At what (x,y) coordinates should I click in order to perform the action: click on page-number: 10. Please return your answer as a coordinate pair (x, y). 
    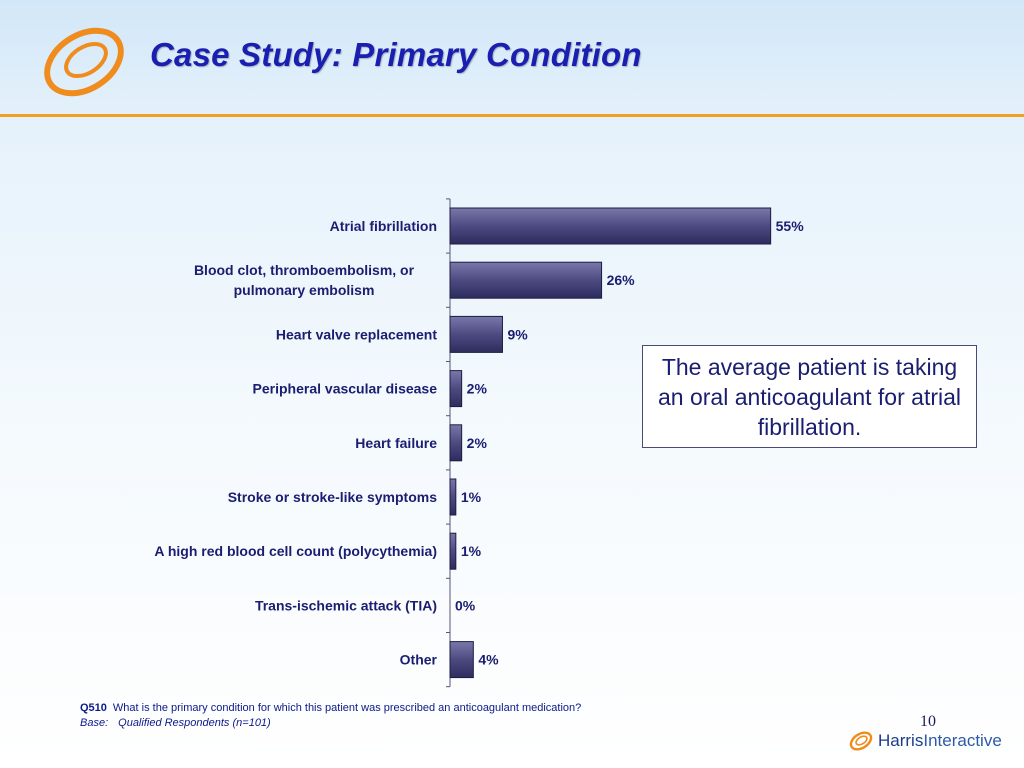
    Looking at the image, I should click on (928, 721).